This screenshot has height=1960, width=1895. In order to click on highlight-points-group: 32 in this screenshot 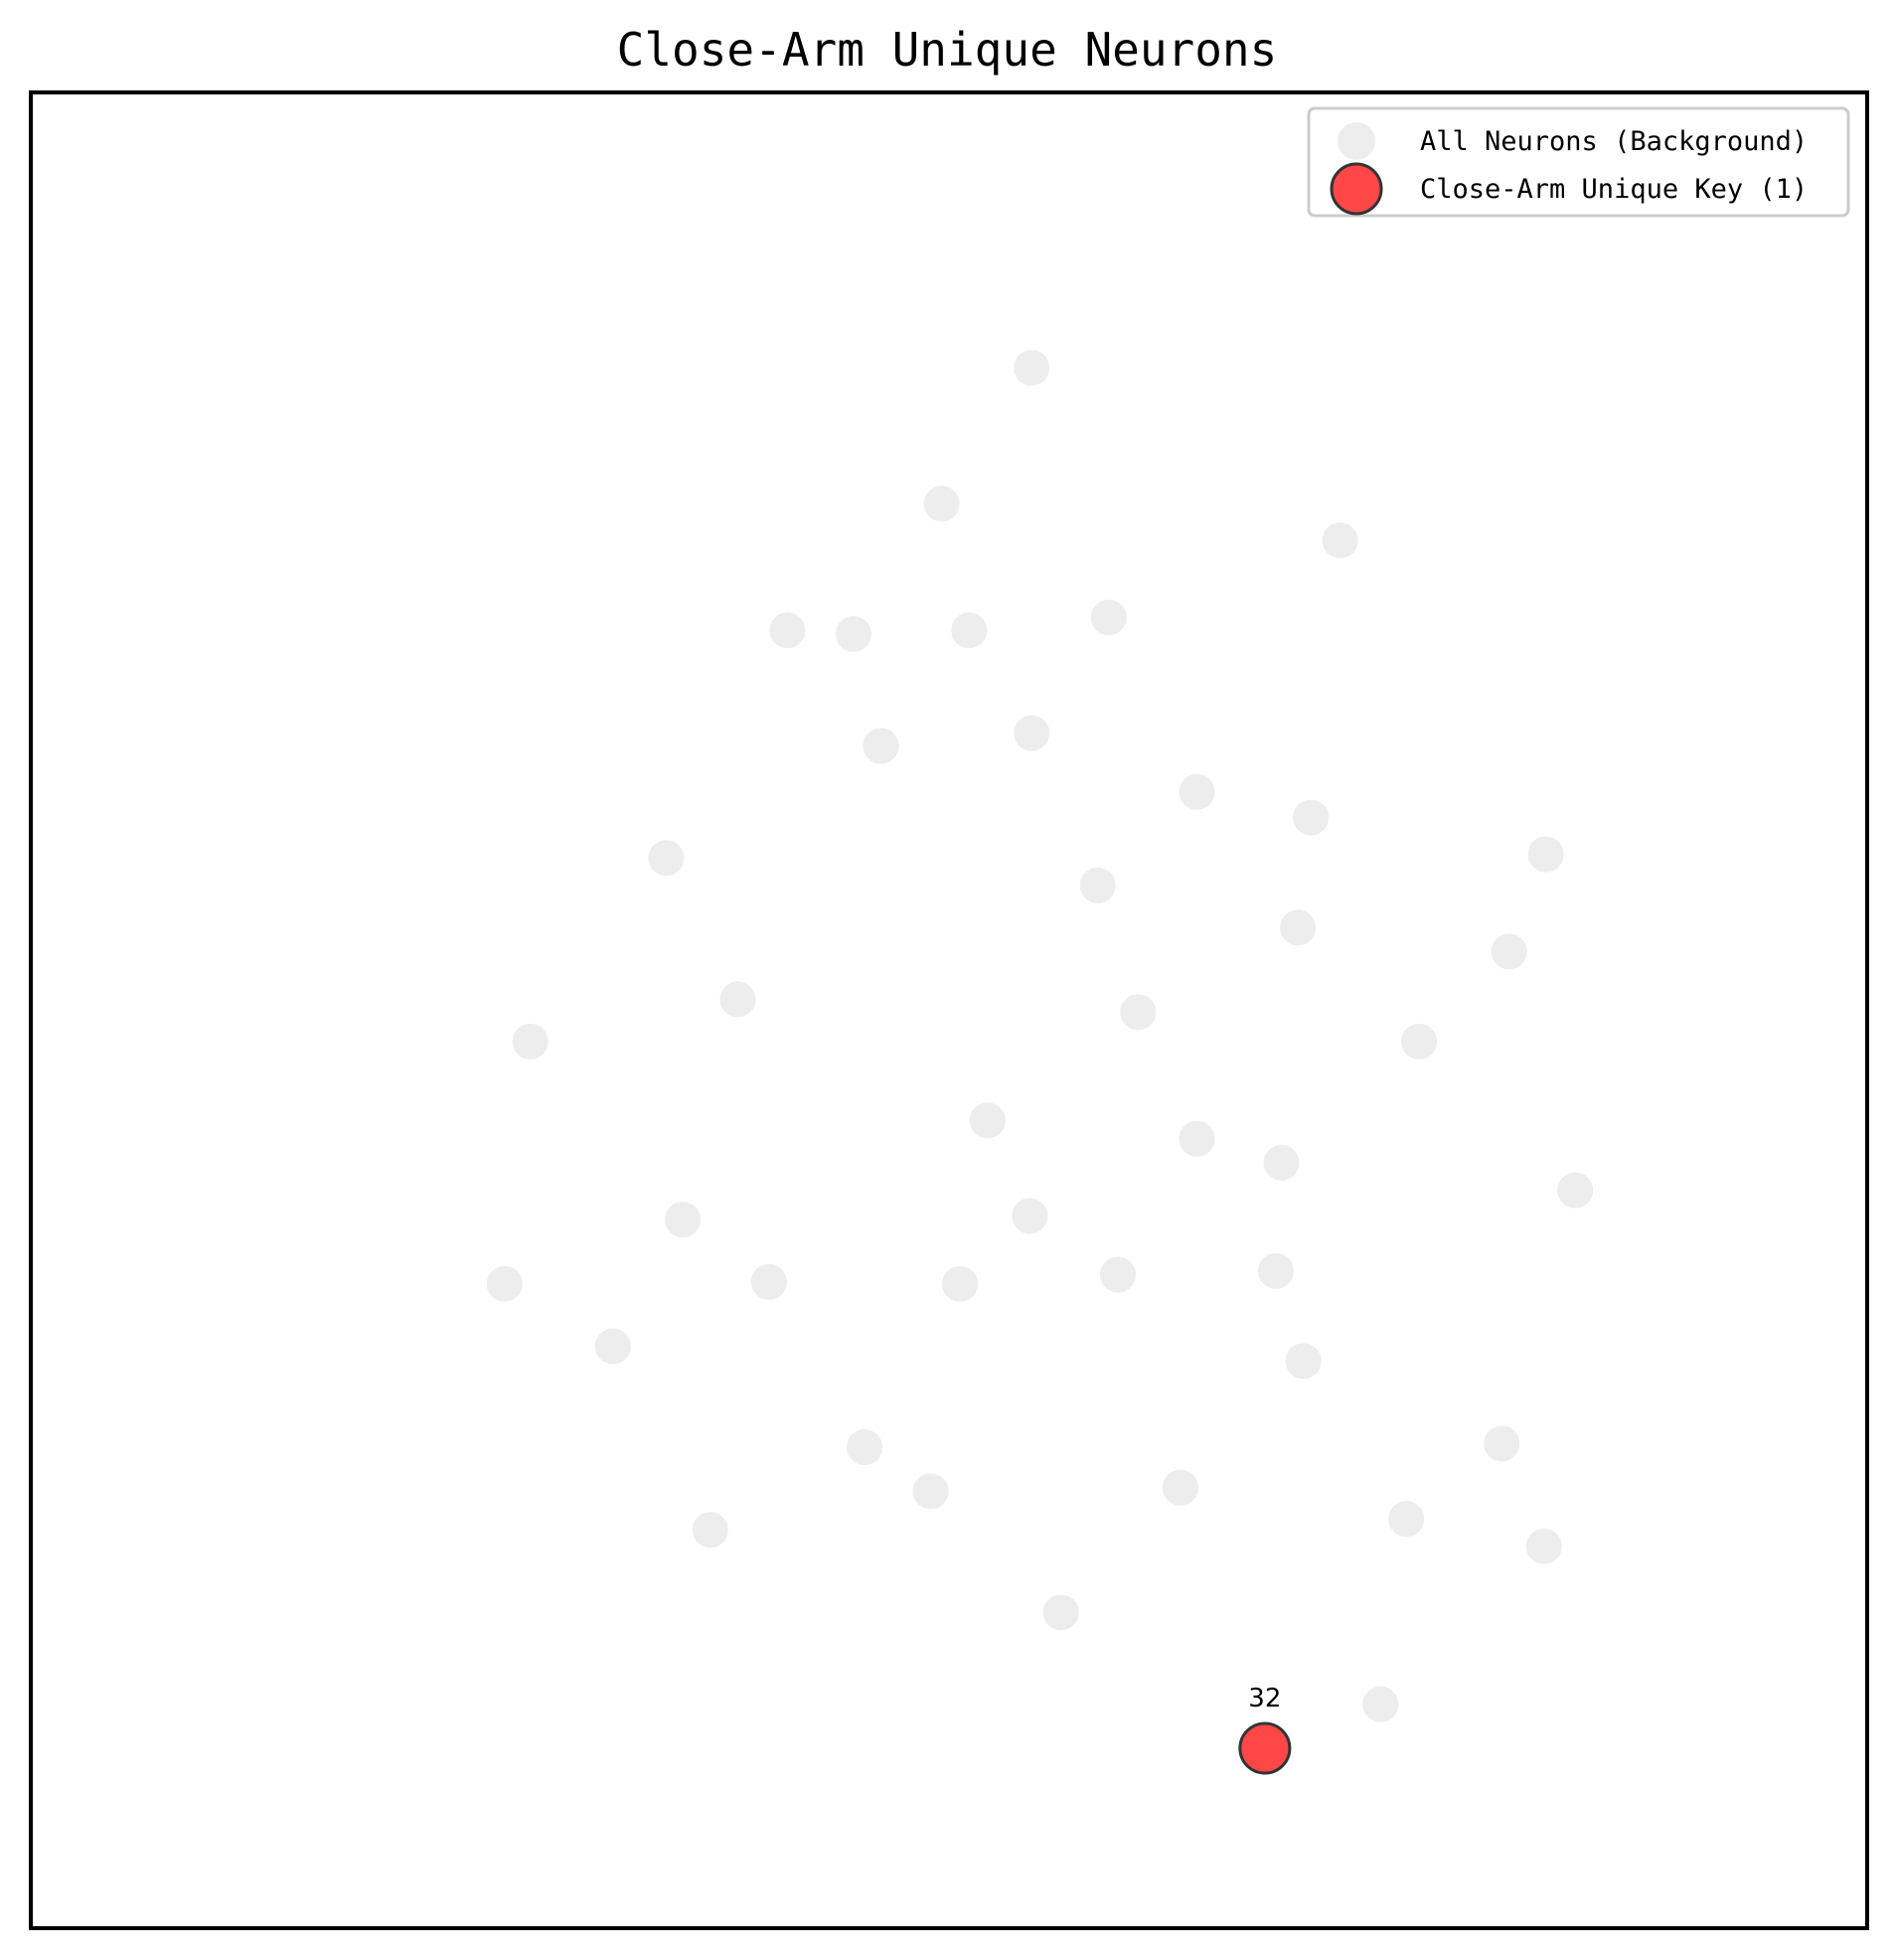, I will do `click(1265, 1730)`.